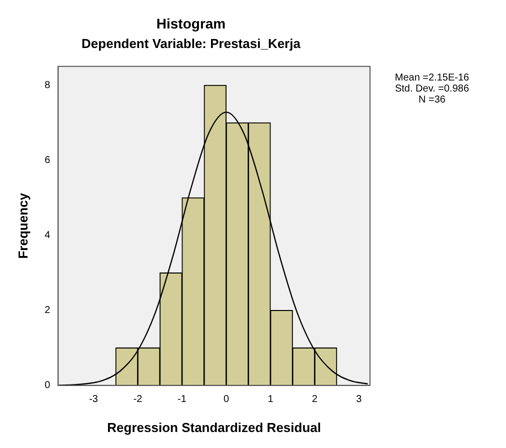 This screenshot has width=506, height=448. I want to click on text: N =36, so click(432, 100).